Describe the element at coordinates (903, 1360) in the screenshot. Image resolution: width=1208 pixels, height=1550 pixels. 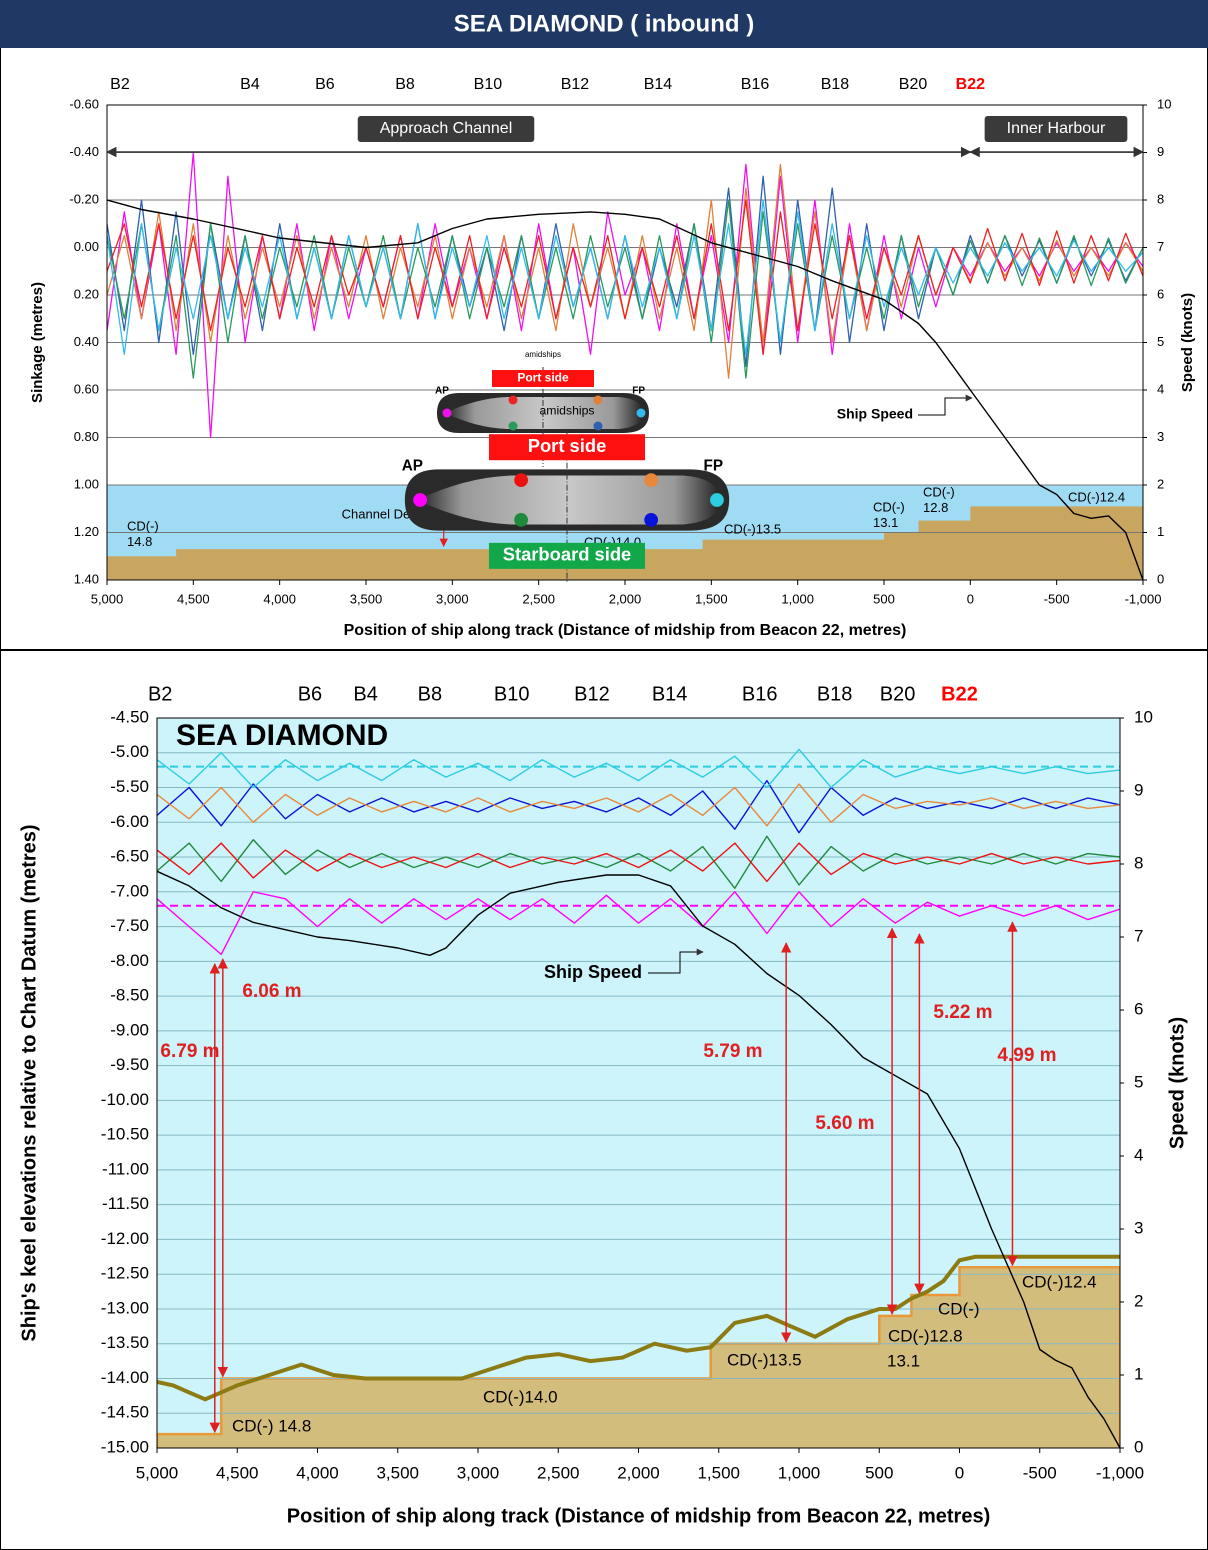
I see `depth-label: 13.1` at that location.